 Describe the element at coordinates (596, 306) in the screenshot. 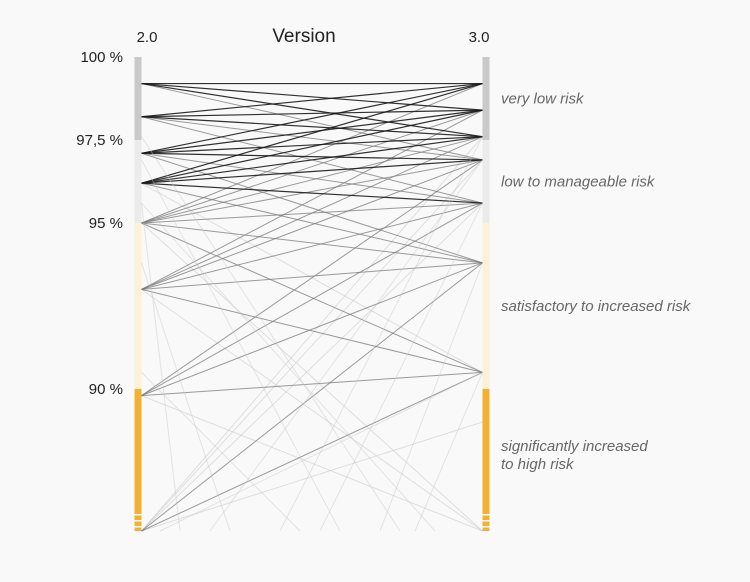

I see `band-label-2-line-0: satisfactory to increased risk` at that location.